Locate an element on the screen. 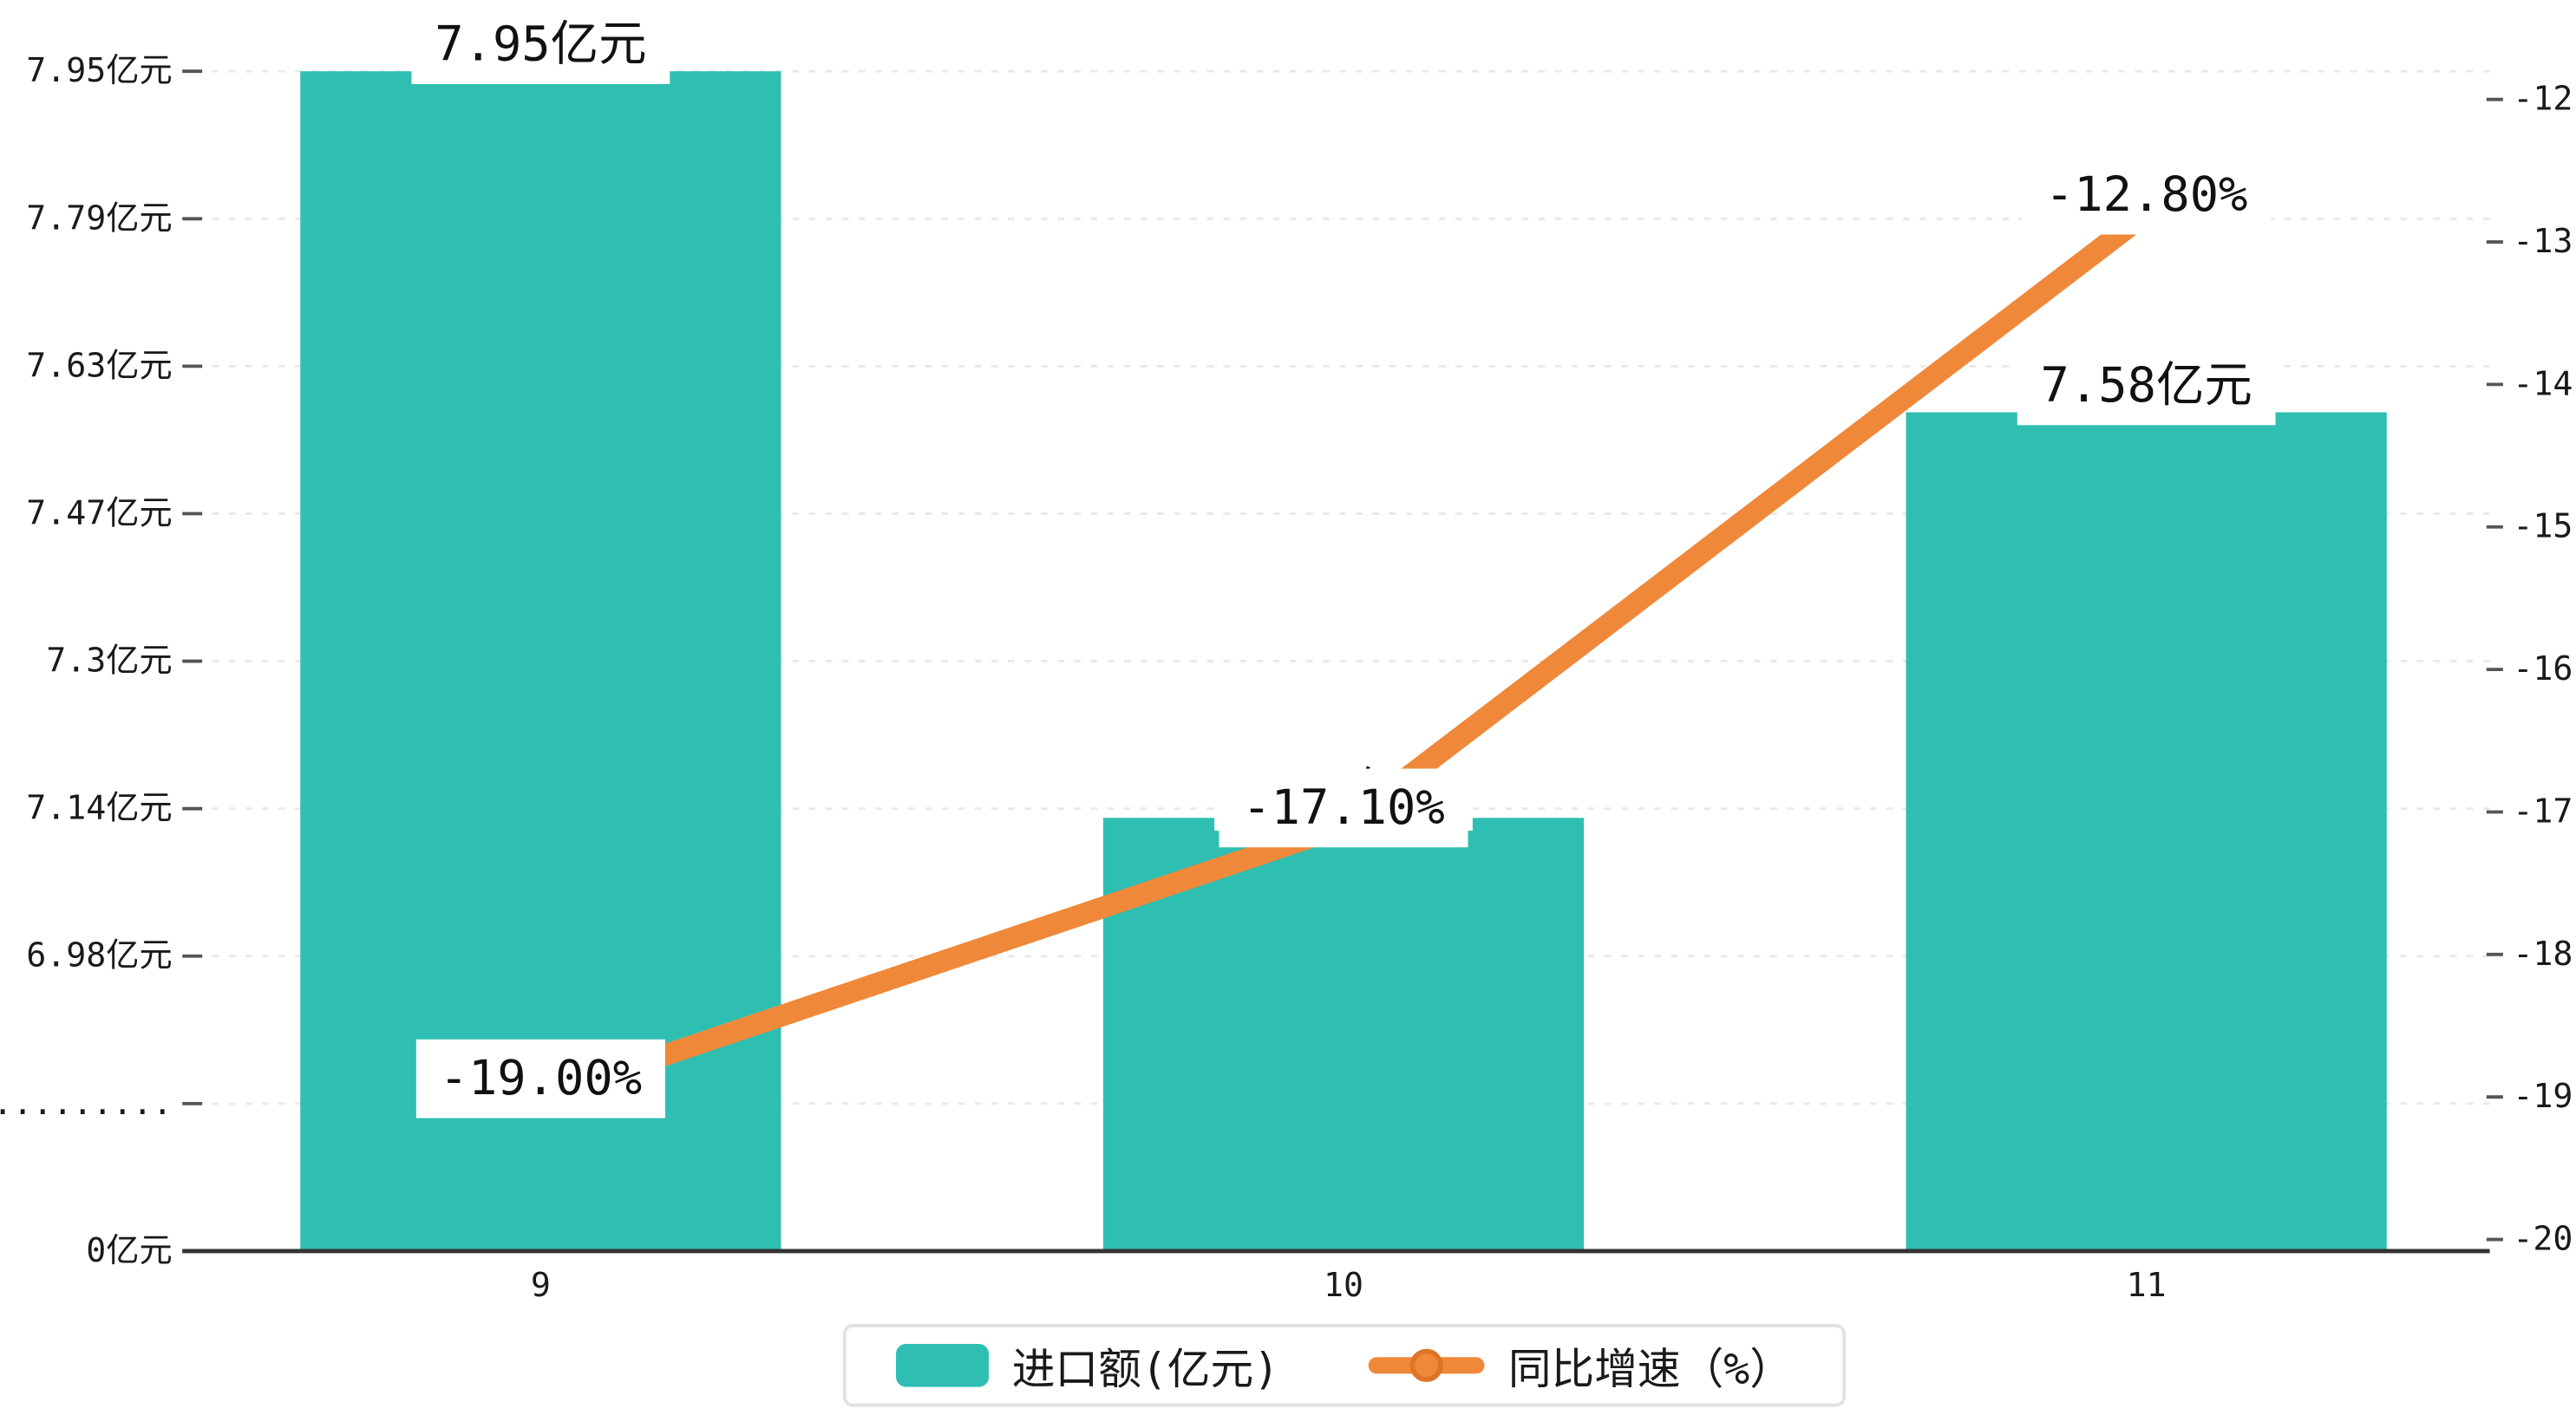 This screenshot has width=2576, height=1415. x-tick-label: 10 is located at coordinates (1343, 1286).